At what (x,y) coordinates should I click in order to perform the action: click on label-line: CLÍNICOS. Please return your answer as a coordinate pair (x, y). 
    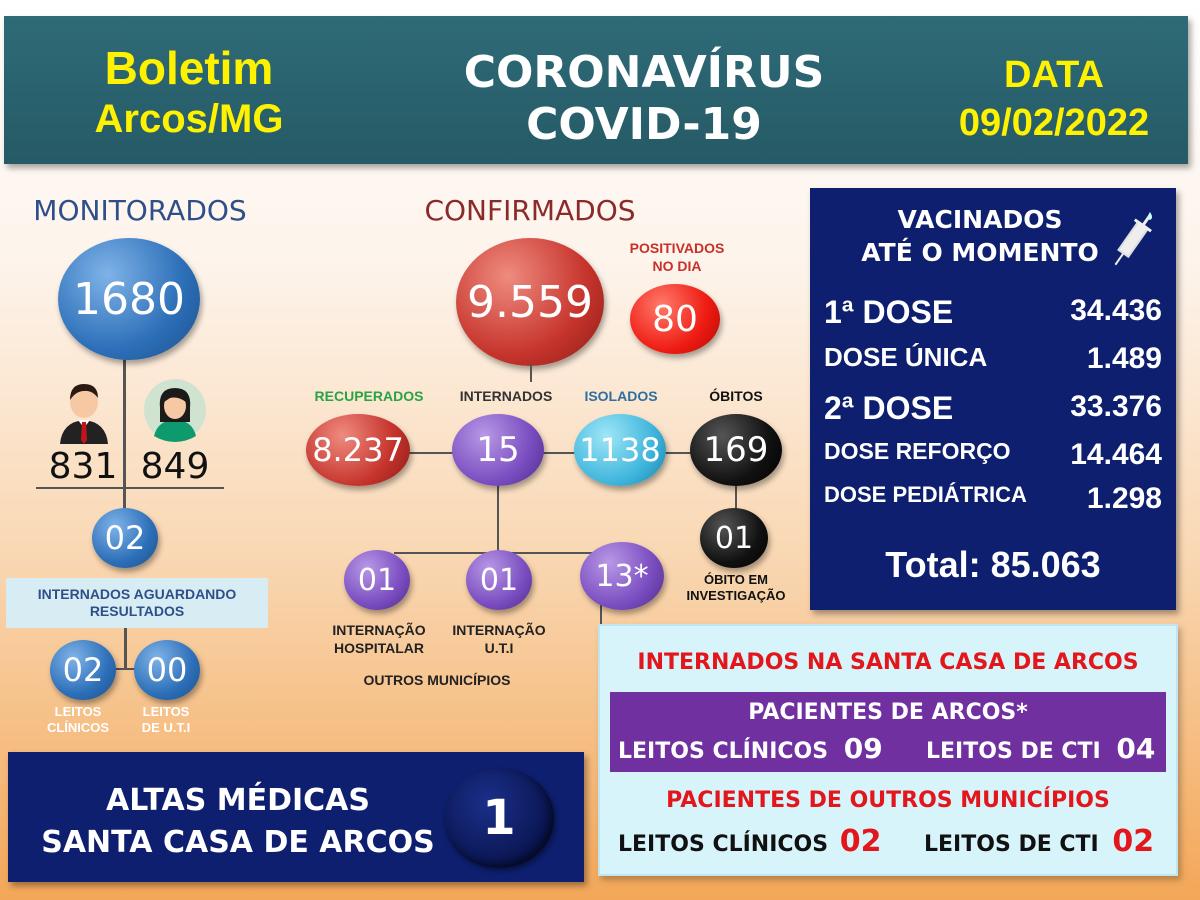
    Looking at the image, I should click on (78, 728).